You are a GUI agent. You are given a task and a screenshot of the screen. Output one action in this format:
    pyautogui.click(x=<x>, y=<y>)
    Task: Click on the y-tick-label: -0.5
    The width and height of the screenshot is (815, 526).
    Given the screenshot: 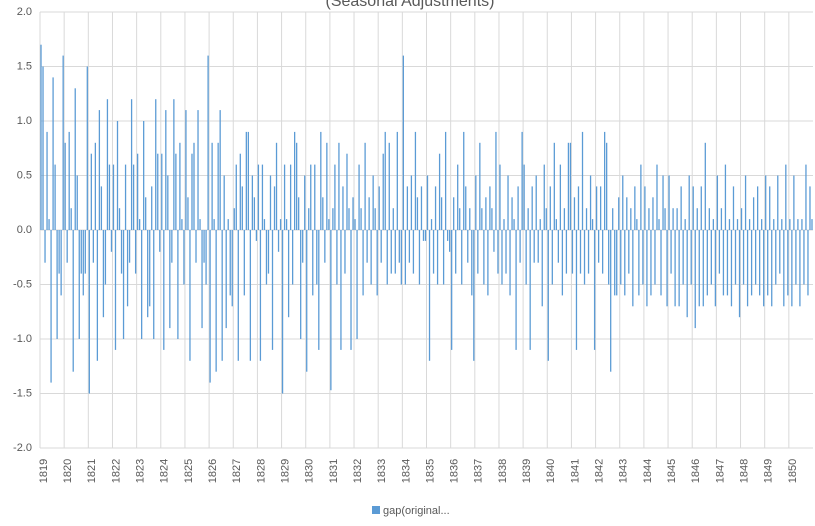 What is the action you would take?
    pyautogui.click(x=22, y=284)
    